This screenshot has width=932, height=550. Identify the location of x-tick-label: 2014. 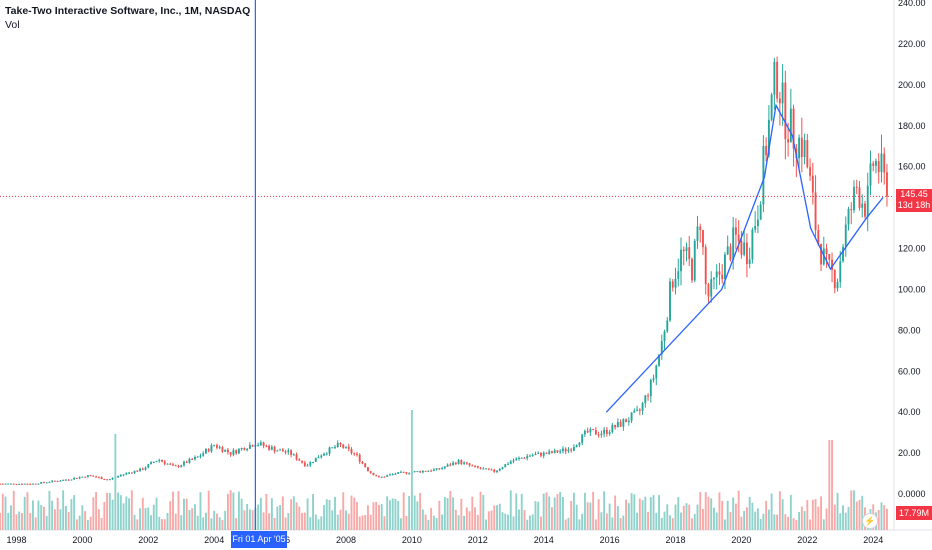
(544, 540).